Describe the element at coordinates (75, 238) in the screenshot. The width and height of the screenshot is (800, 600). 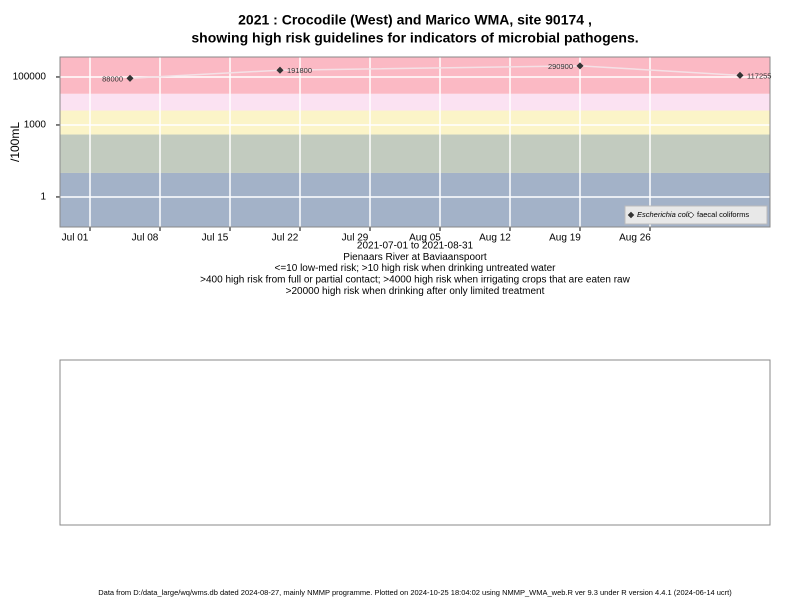
I see `x-tick-label: Jul 01` at that location.